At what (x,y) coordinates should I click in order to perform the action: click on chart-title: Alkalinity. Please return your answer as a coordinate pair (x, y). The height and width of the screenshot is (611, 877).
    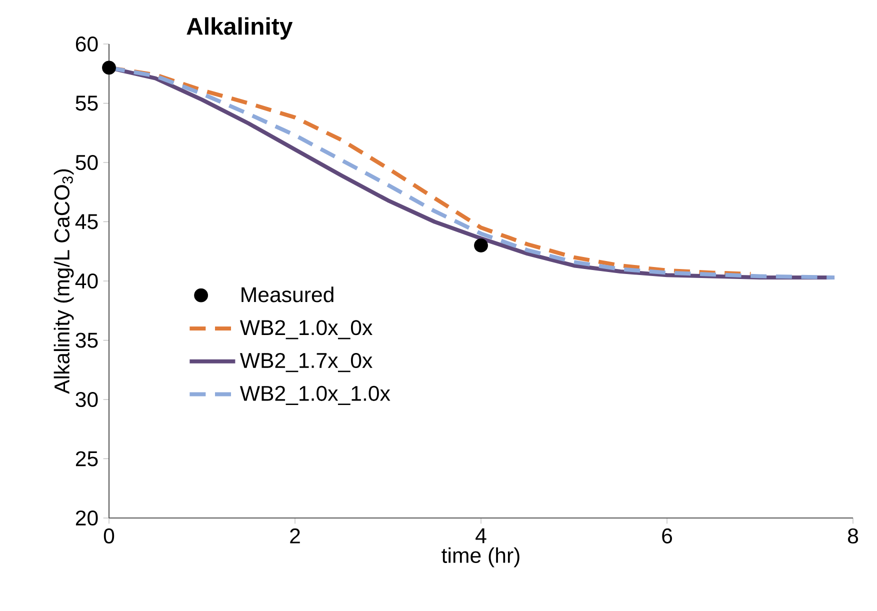
    Looking at the image, I should click on (239, 28).